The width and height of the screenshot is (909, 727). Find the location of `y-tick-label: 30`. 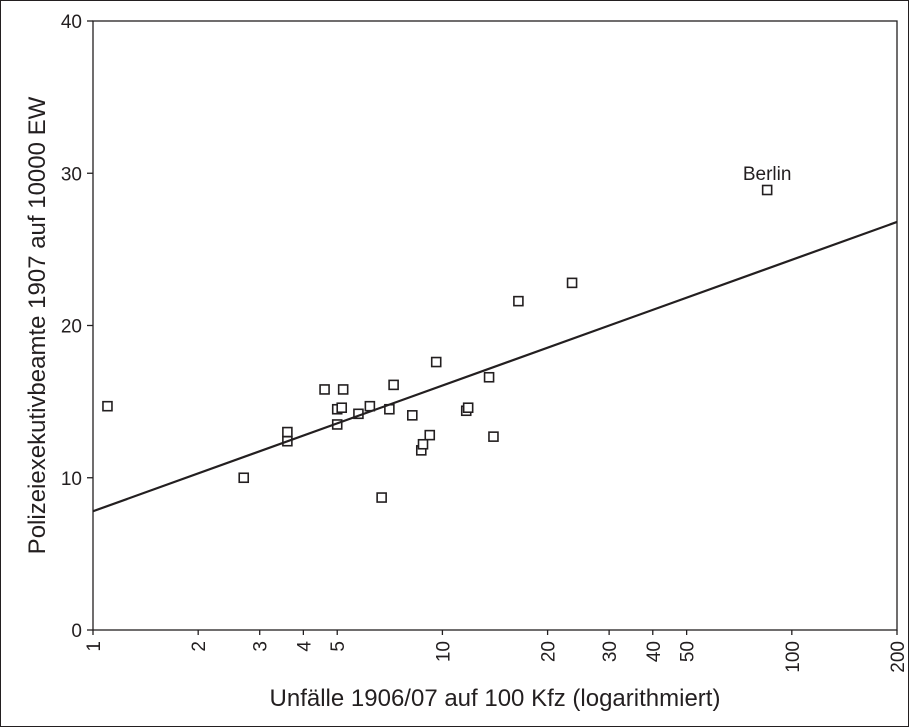

y-tick-label: 30 is located at coordinates (71, 174).